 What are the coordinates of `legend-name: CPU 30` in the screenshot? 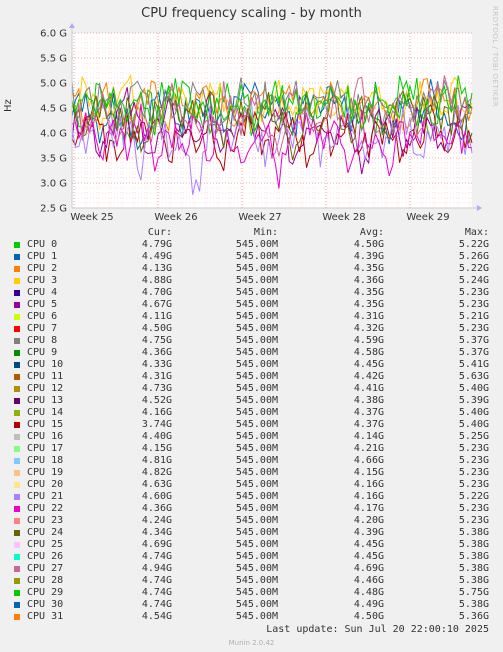 It's located at (45, 604).